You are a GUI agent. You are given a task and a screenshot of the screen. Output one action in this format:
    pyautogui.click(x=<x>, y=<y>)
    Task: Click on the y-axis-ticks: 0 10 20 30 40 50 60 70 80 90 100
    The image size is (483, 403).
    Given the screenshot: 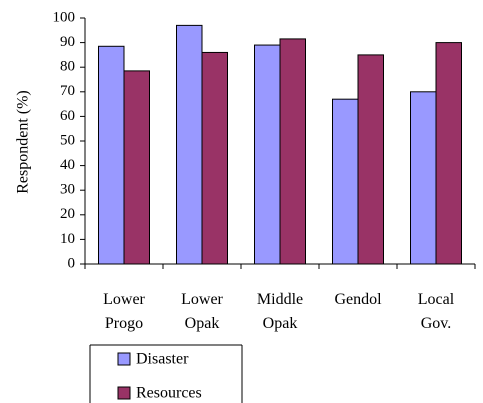 What is the action you would take?
    pyautogui.click(x=69, y=140)
    